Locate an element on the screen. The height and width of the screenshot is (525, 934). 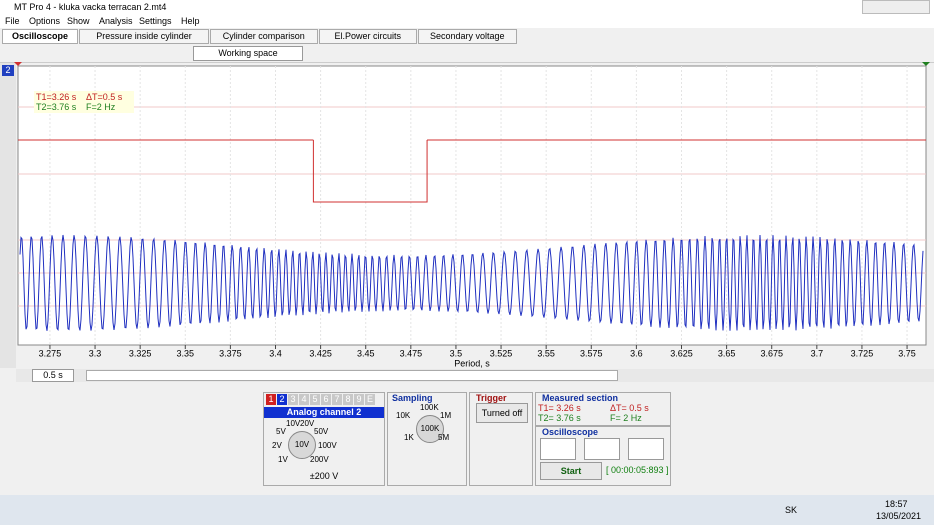
menu-item: File is located at coordinates (12, 21).